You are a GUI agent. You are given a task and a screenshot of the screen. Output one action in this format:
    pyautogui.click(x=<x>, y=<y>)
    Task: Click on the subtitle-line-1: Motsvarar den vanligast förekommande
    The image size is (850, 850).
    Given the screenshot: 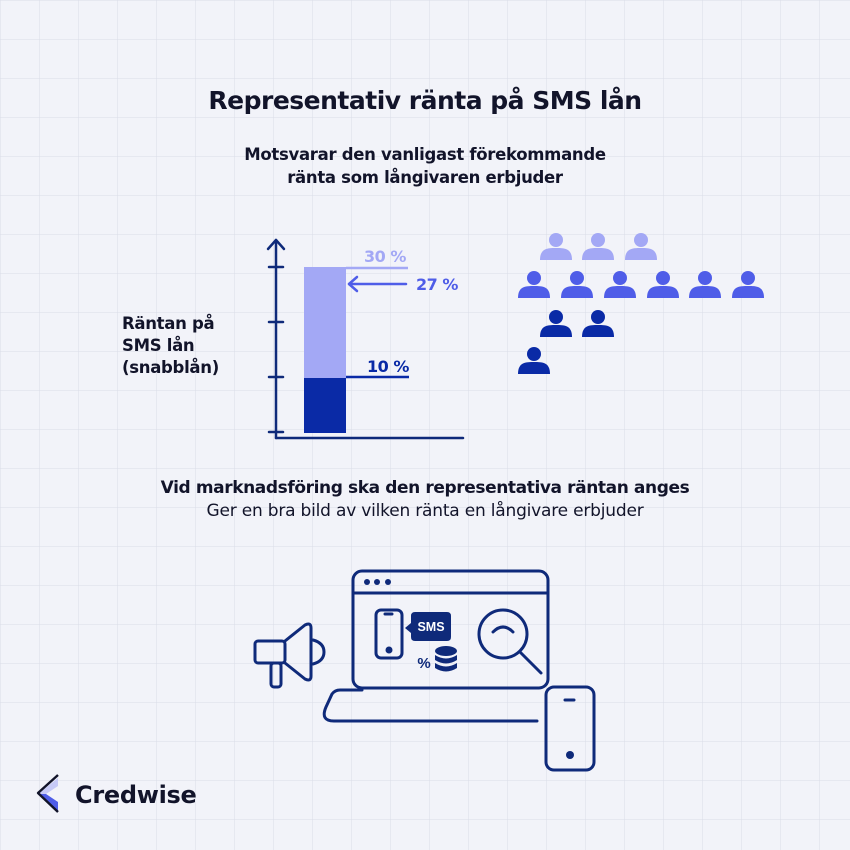 What is the action you would take?
    pyautogui.click(x=425, y=154)
    